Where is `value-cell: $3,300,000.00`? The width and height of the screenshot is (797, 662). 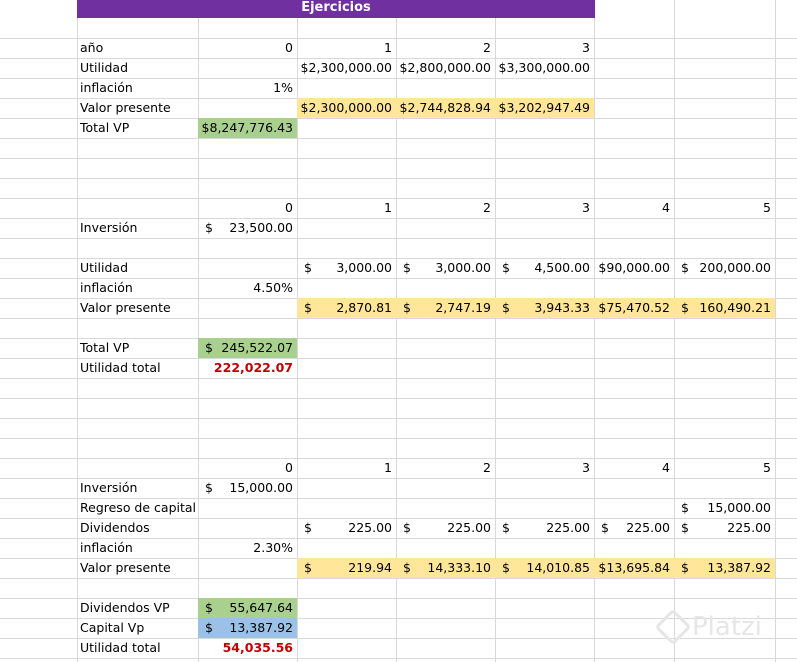 value-cell: $3,300,000.00 is located at coordinates (544, 67).